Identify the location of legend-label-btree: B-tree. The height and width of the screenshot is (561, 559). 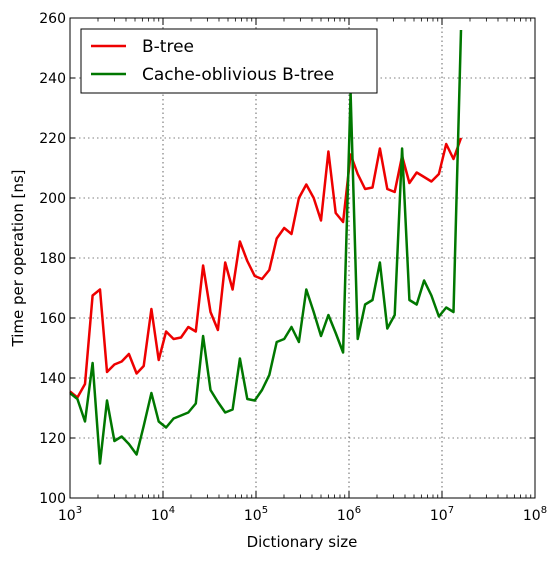
(168, 47).